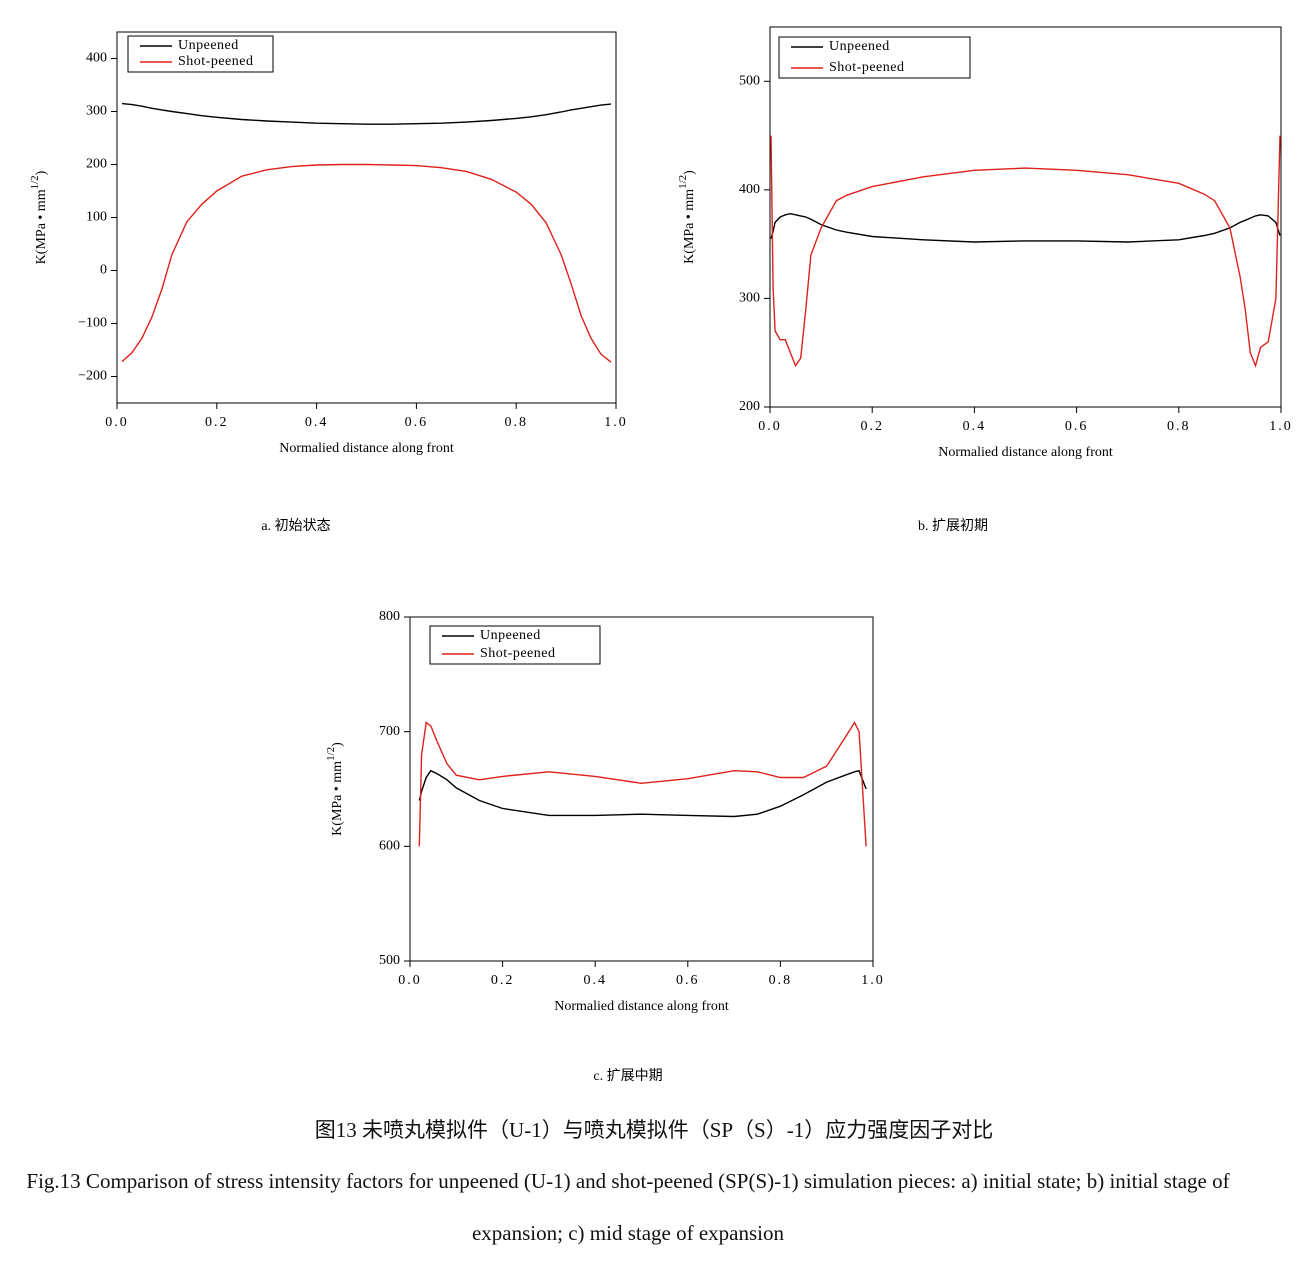 The width and height of the screenshot is (1308, 1262). Describe the element at coordinates (389, 731) in the screenshot. I see `y-tick-label: 700` at that location.